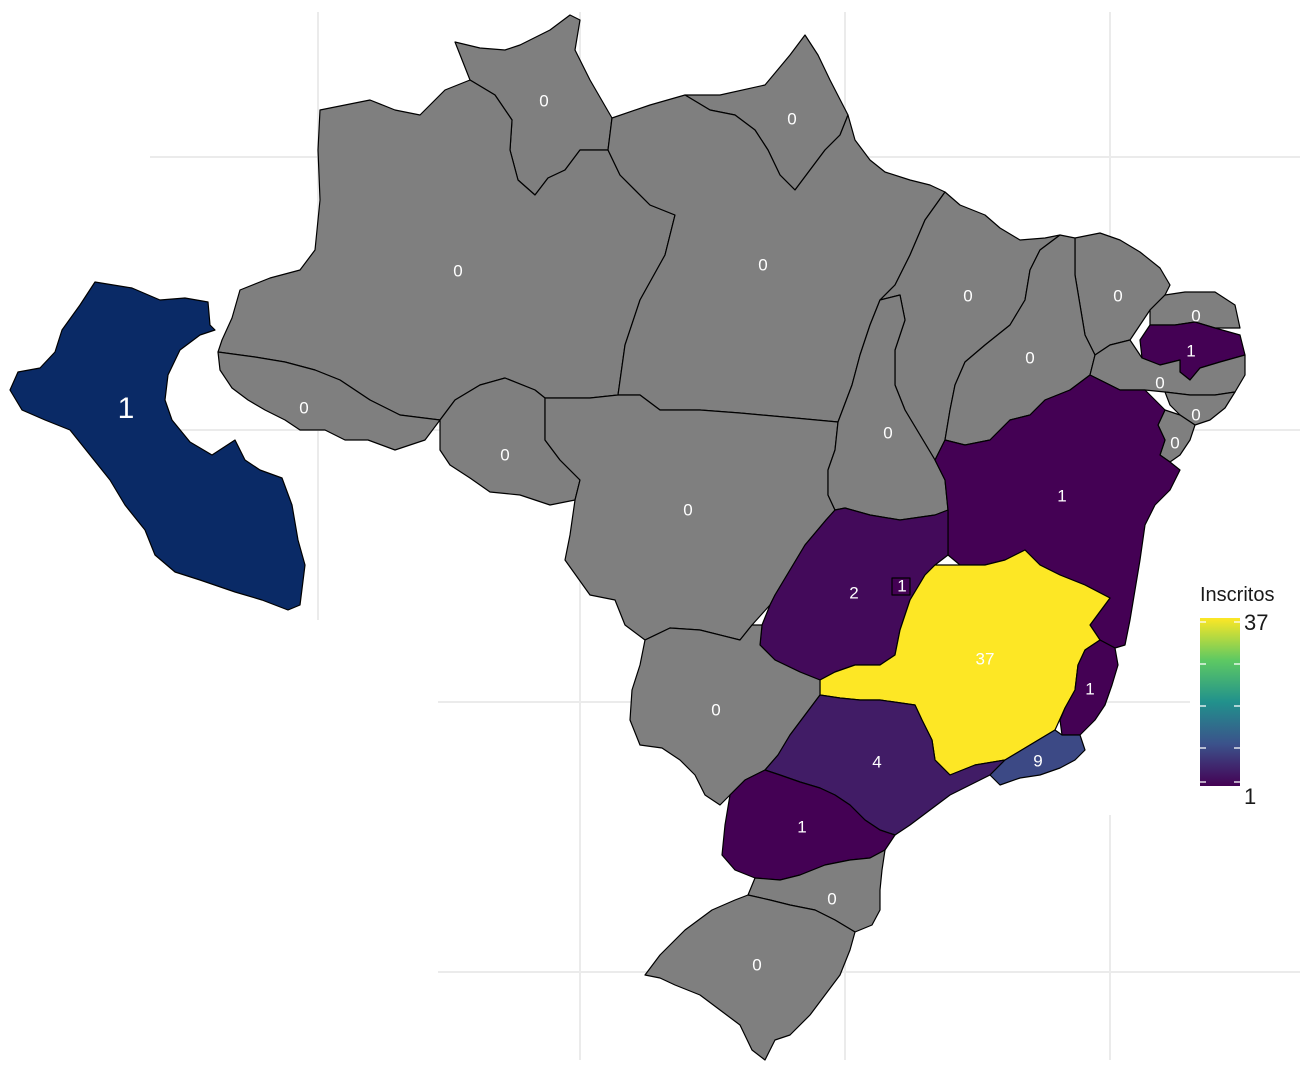 The height and width of the screenshot is (1069, 1302). Describe the element at coordinates (967, 295) in the screenshot. I see `label-maranhao: 0` at that location.